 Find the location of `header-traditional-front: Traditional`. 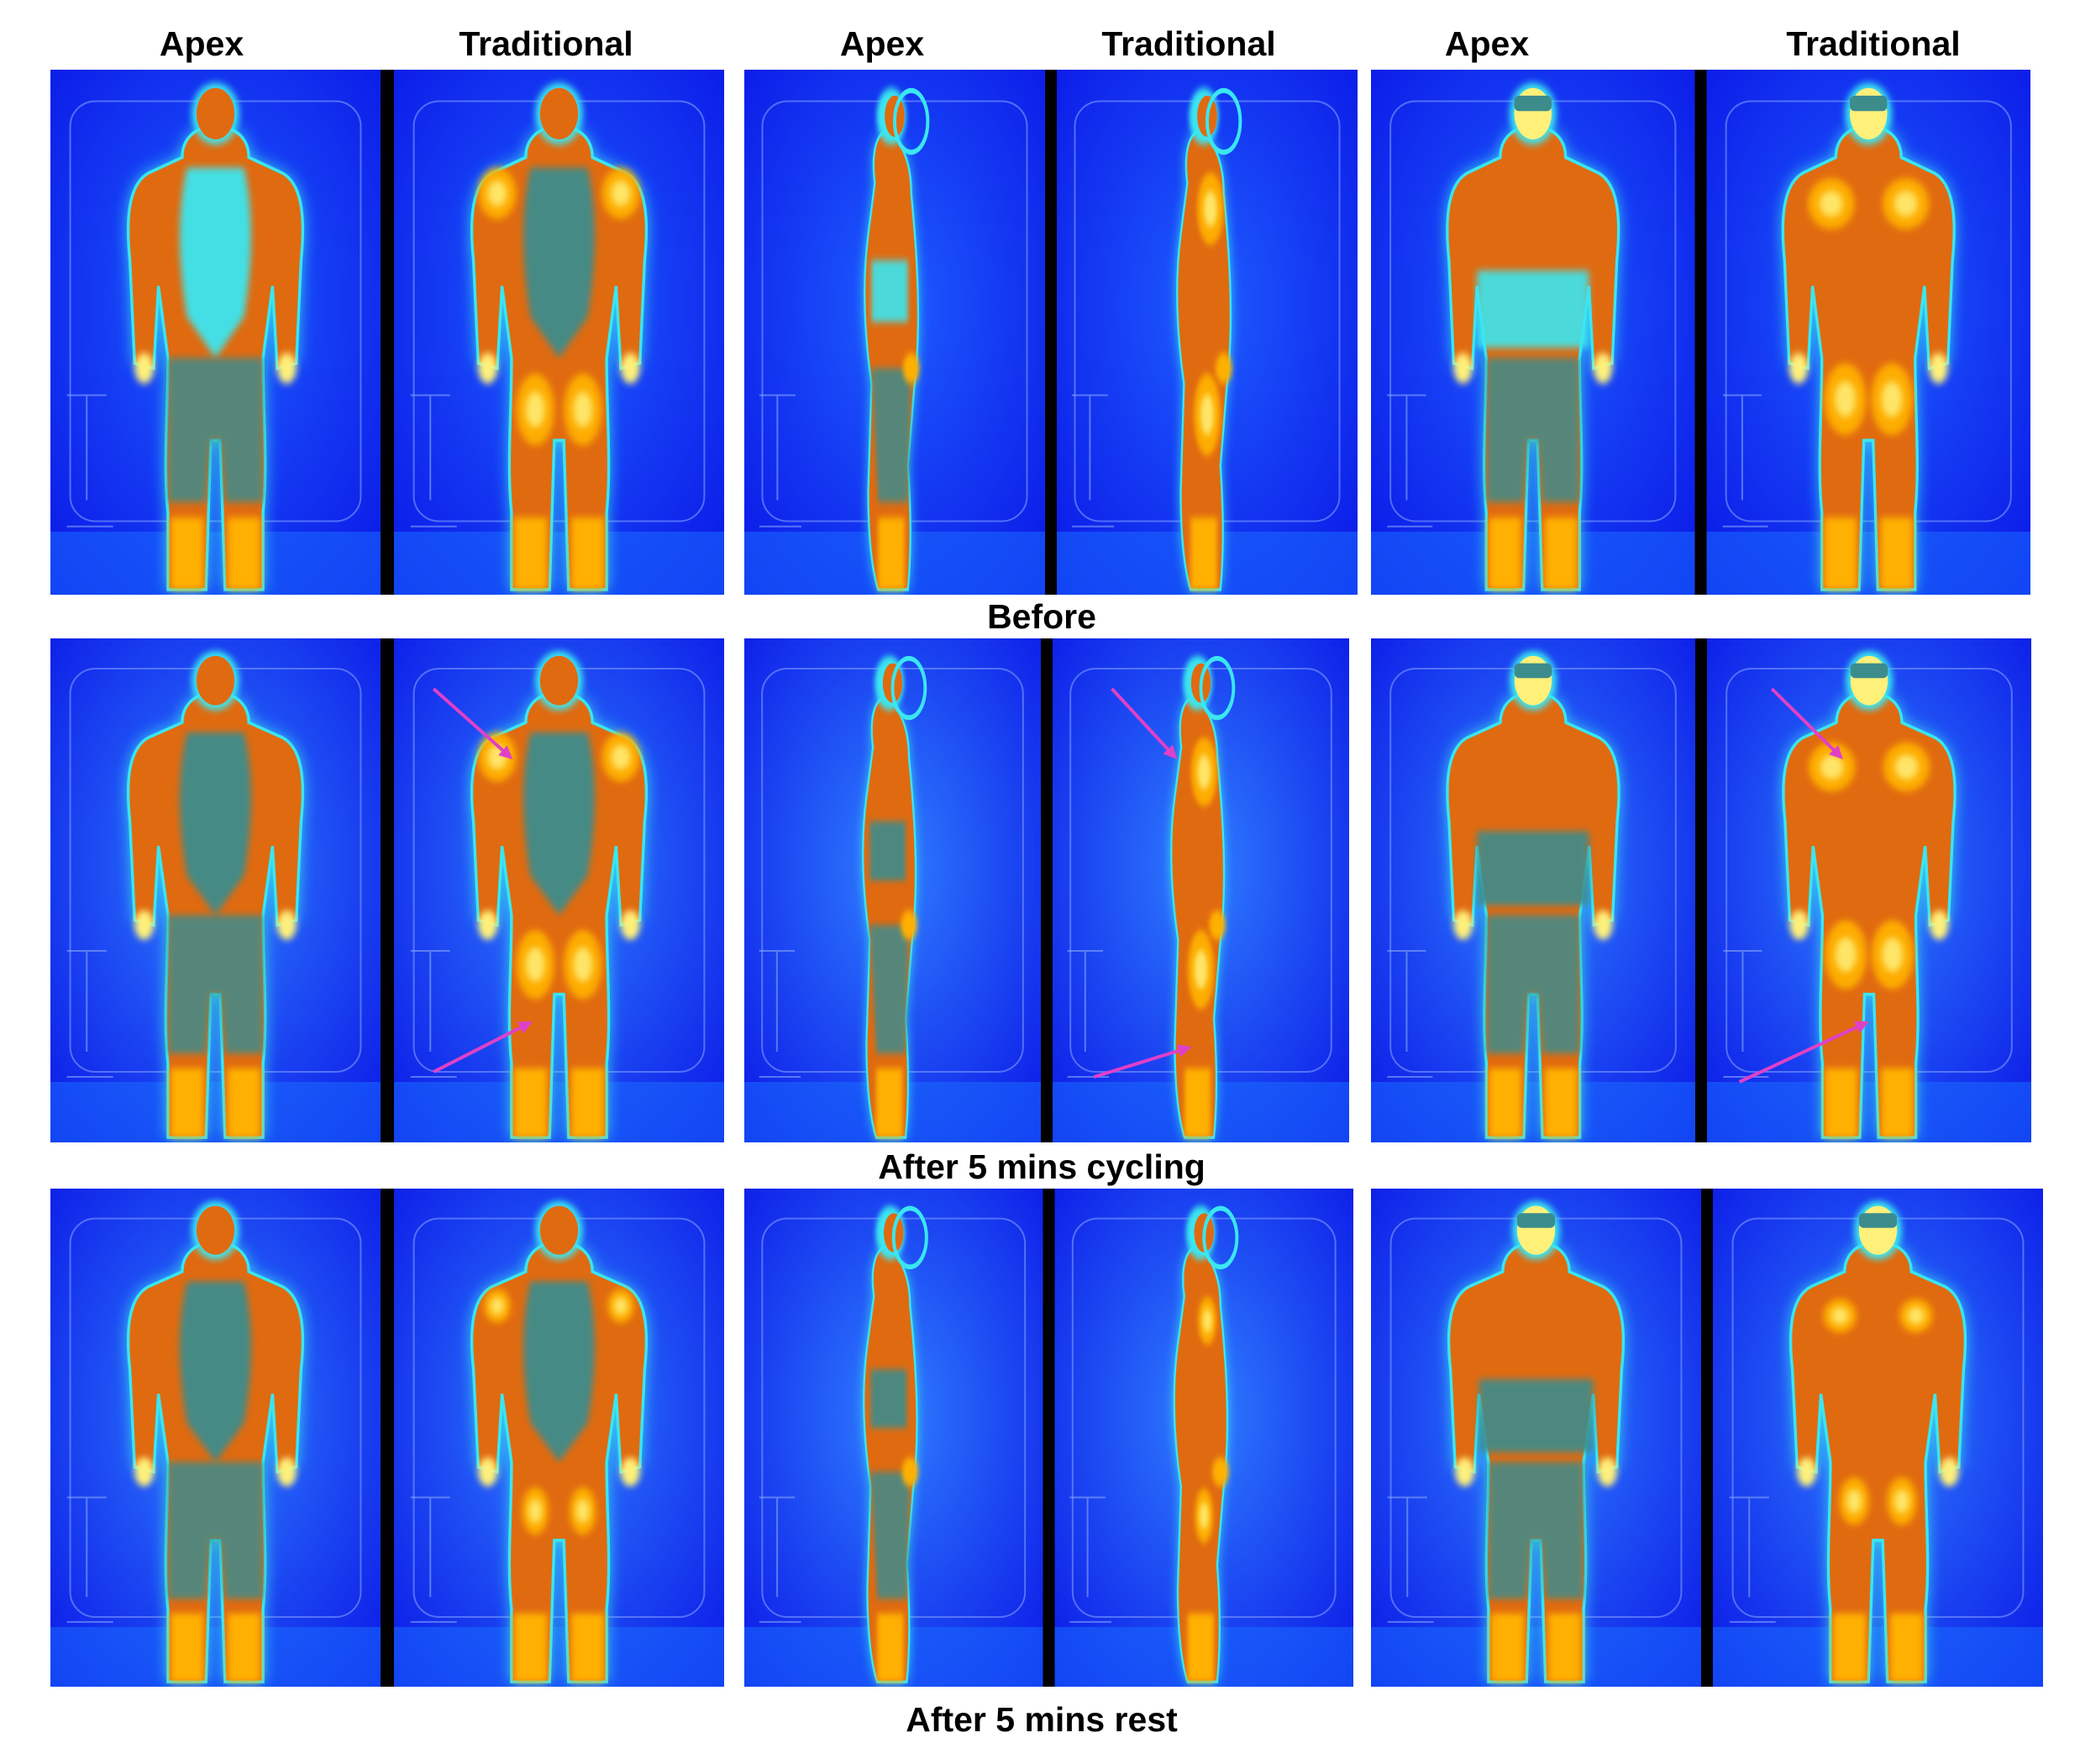

header-traditional-front: Traditional is located at coordinates (546, 43).